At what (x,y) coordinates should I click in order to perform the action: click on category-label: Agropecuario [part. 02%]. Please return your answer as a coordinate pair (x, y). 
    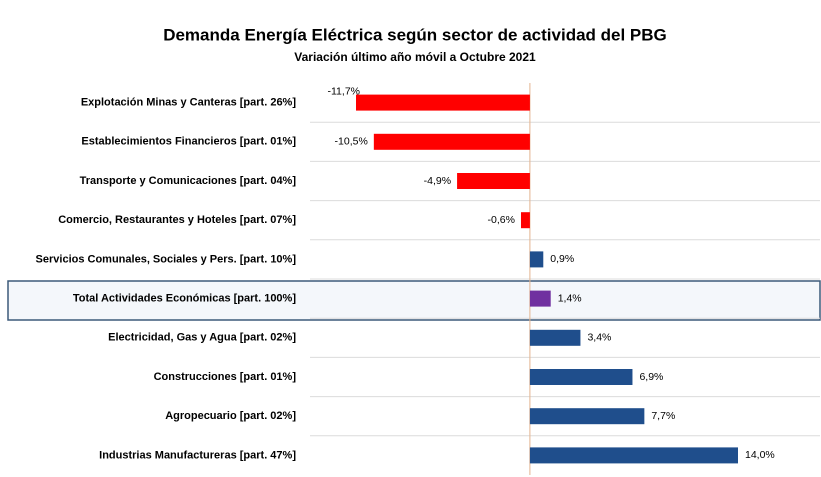
    Looking at the image, I should click on (230, 416).